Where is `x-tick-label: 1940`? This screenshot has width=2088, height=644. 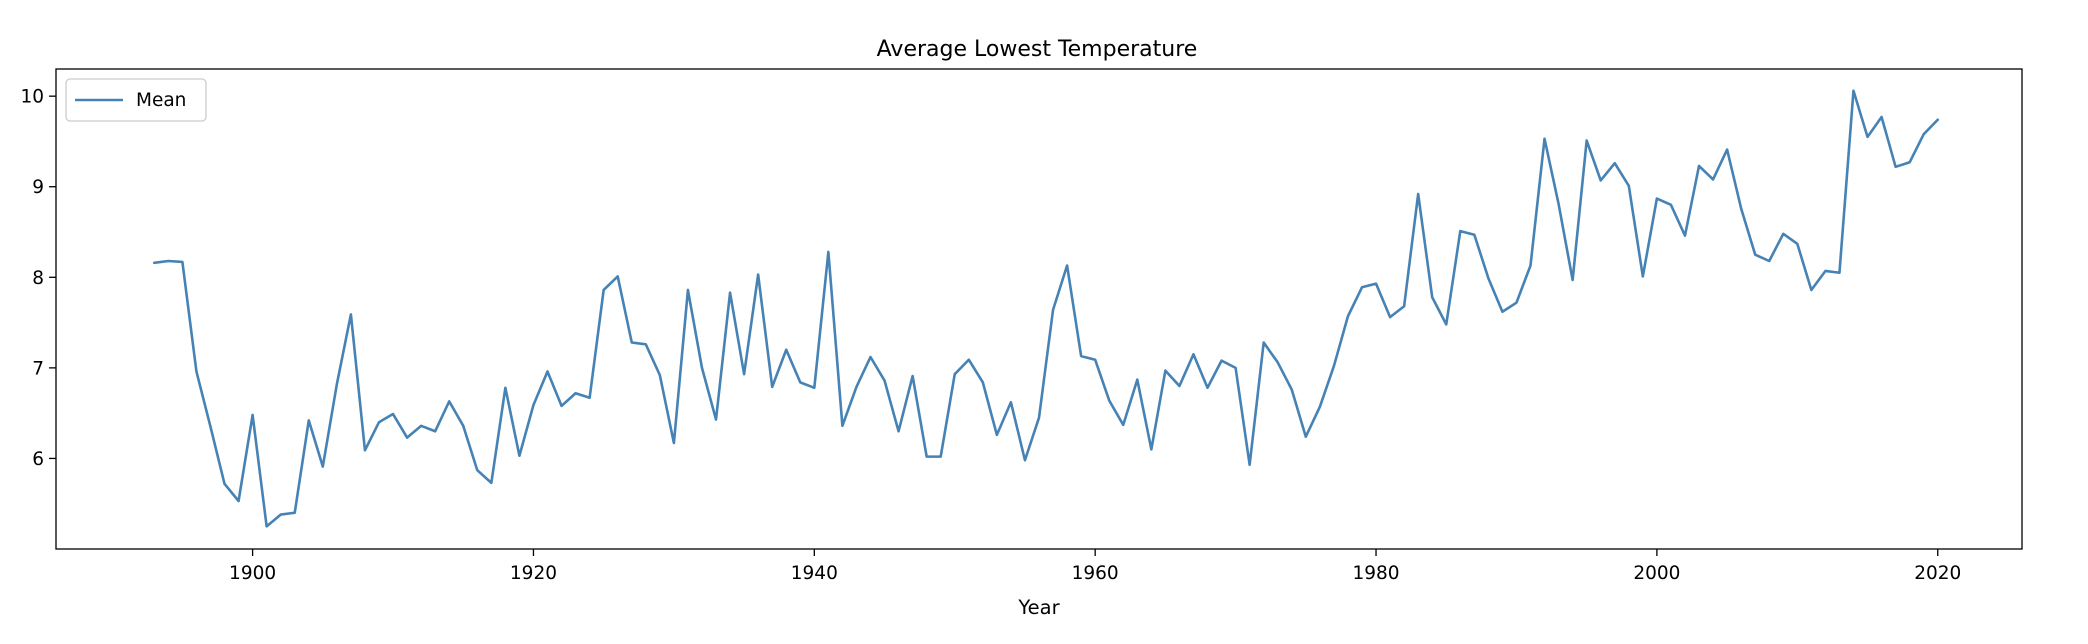 x-tick-label: 1940 is located at coordinates (814, 573).